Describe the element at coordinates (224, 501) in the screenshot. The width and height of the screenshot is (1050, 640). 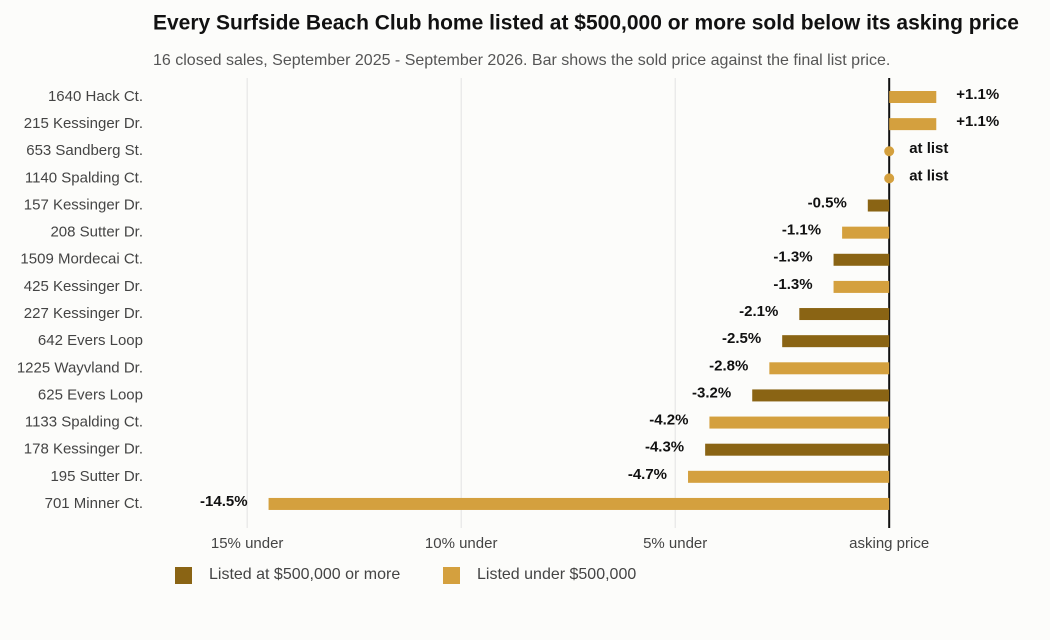
I see `value-label: -14.5%` at that location.